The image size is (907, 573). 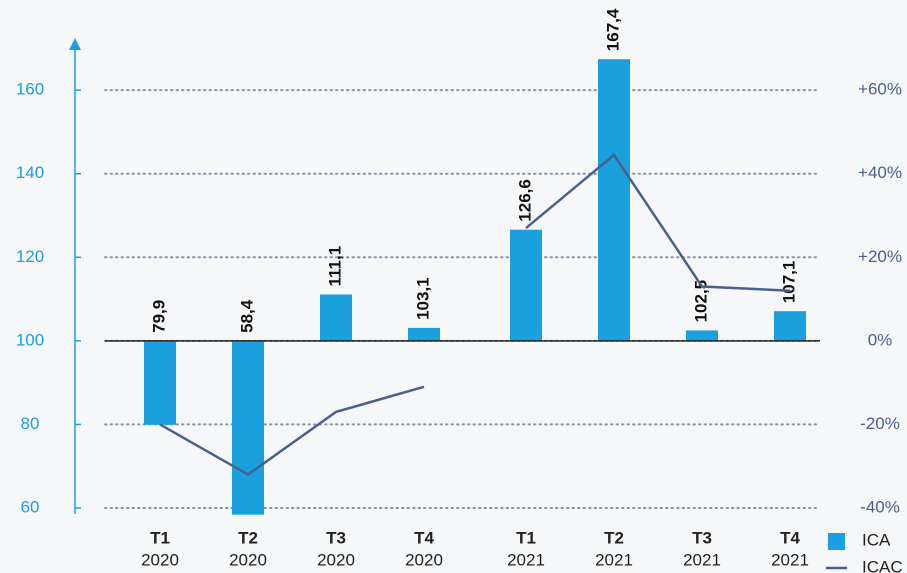 What do you see at coordinates (30, 172) in the screenshot?
I see `y-tick-label: 140` at bounding box center [30, 172].